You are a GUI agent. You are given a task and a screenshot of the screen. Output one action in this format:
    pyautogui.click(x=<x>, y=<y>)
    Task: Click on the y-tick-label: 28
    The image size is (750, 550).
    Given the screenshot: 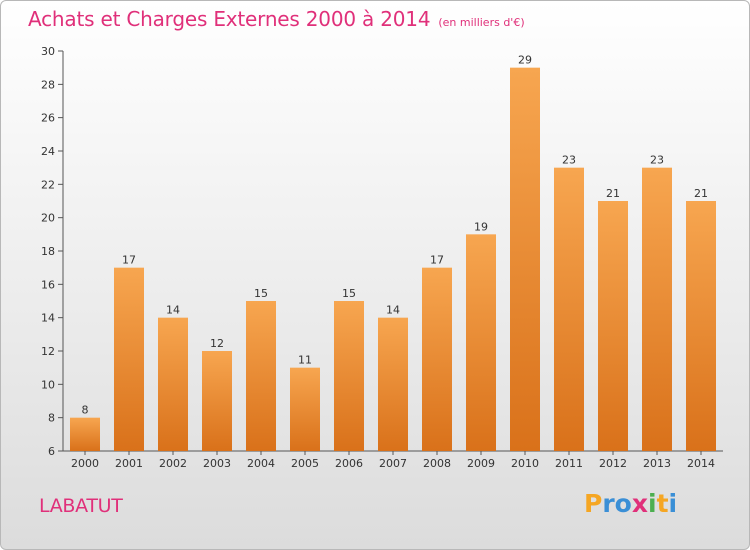 What is the action you would take?
    pyautogui.click(x=48, y=84)
    